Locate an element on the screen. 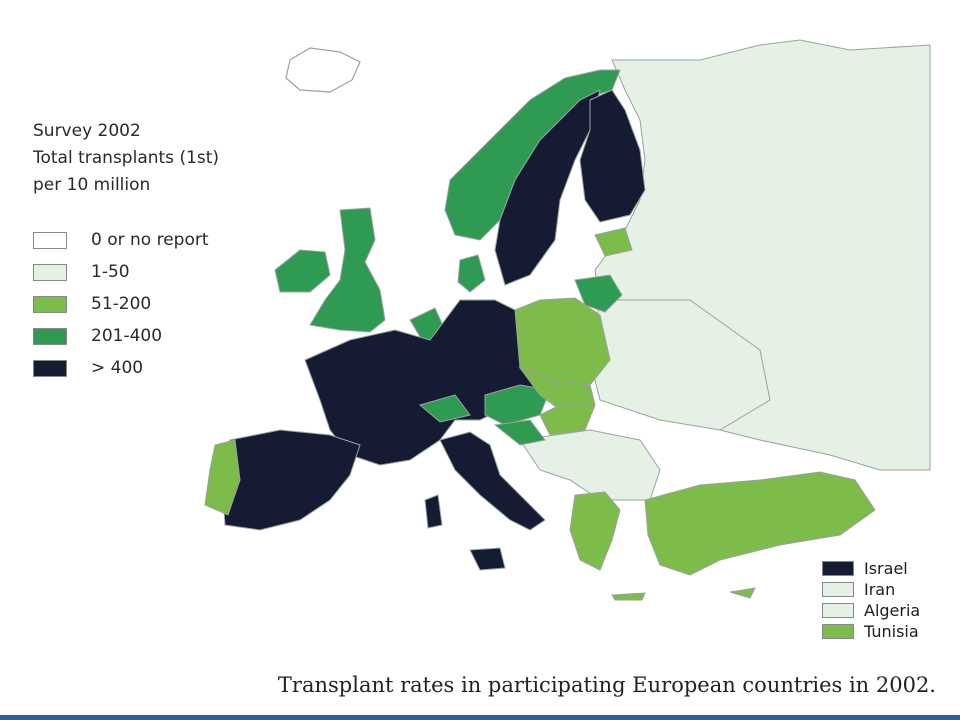 This screenshot has width=960, height=720. other-item-iran: Iran is located at coordinates (871, 589).